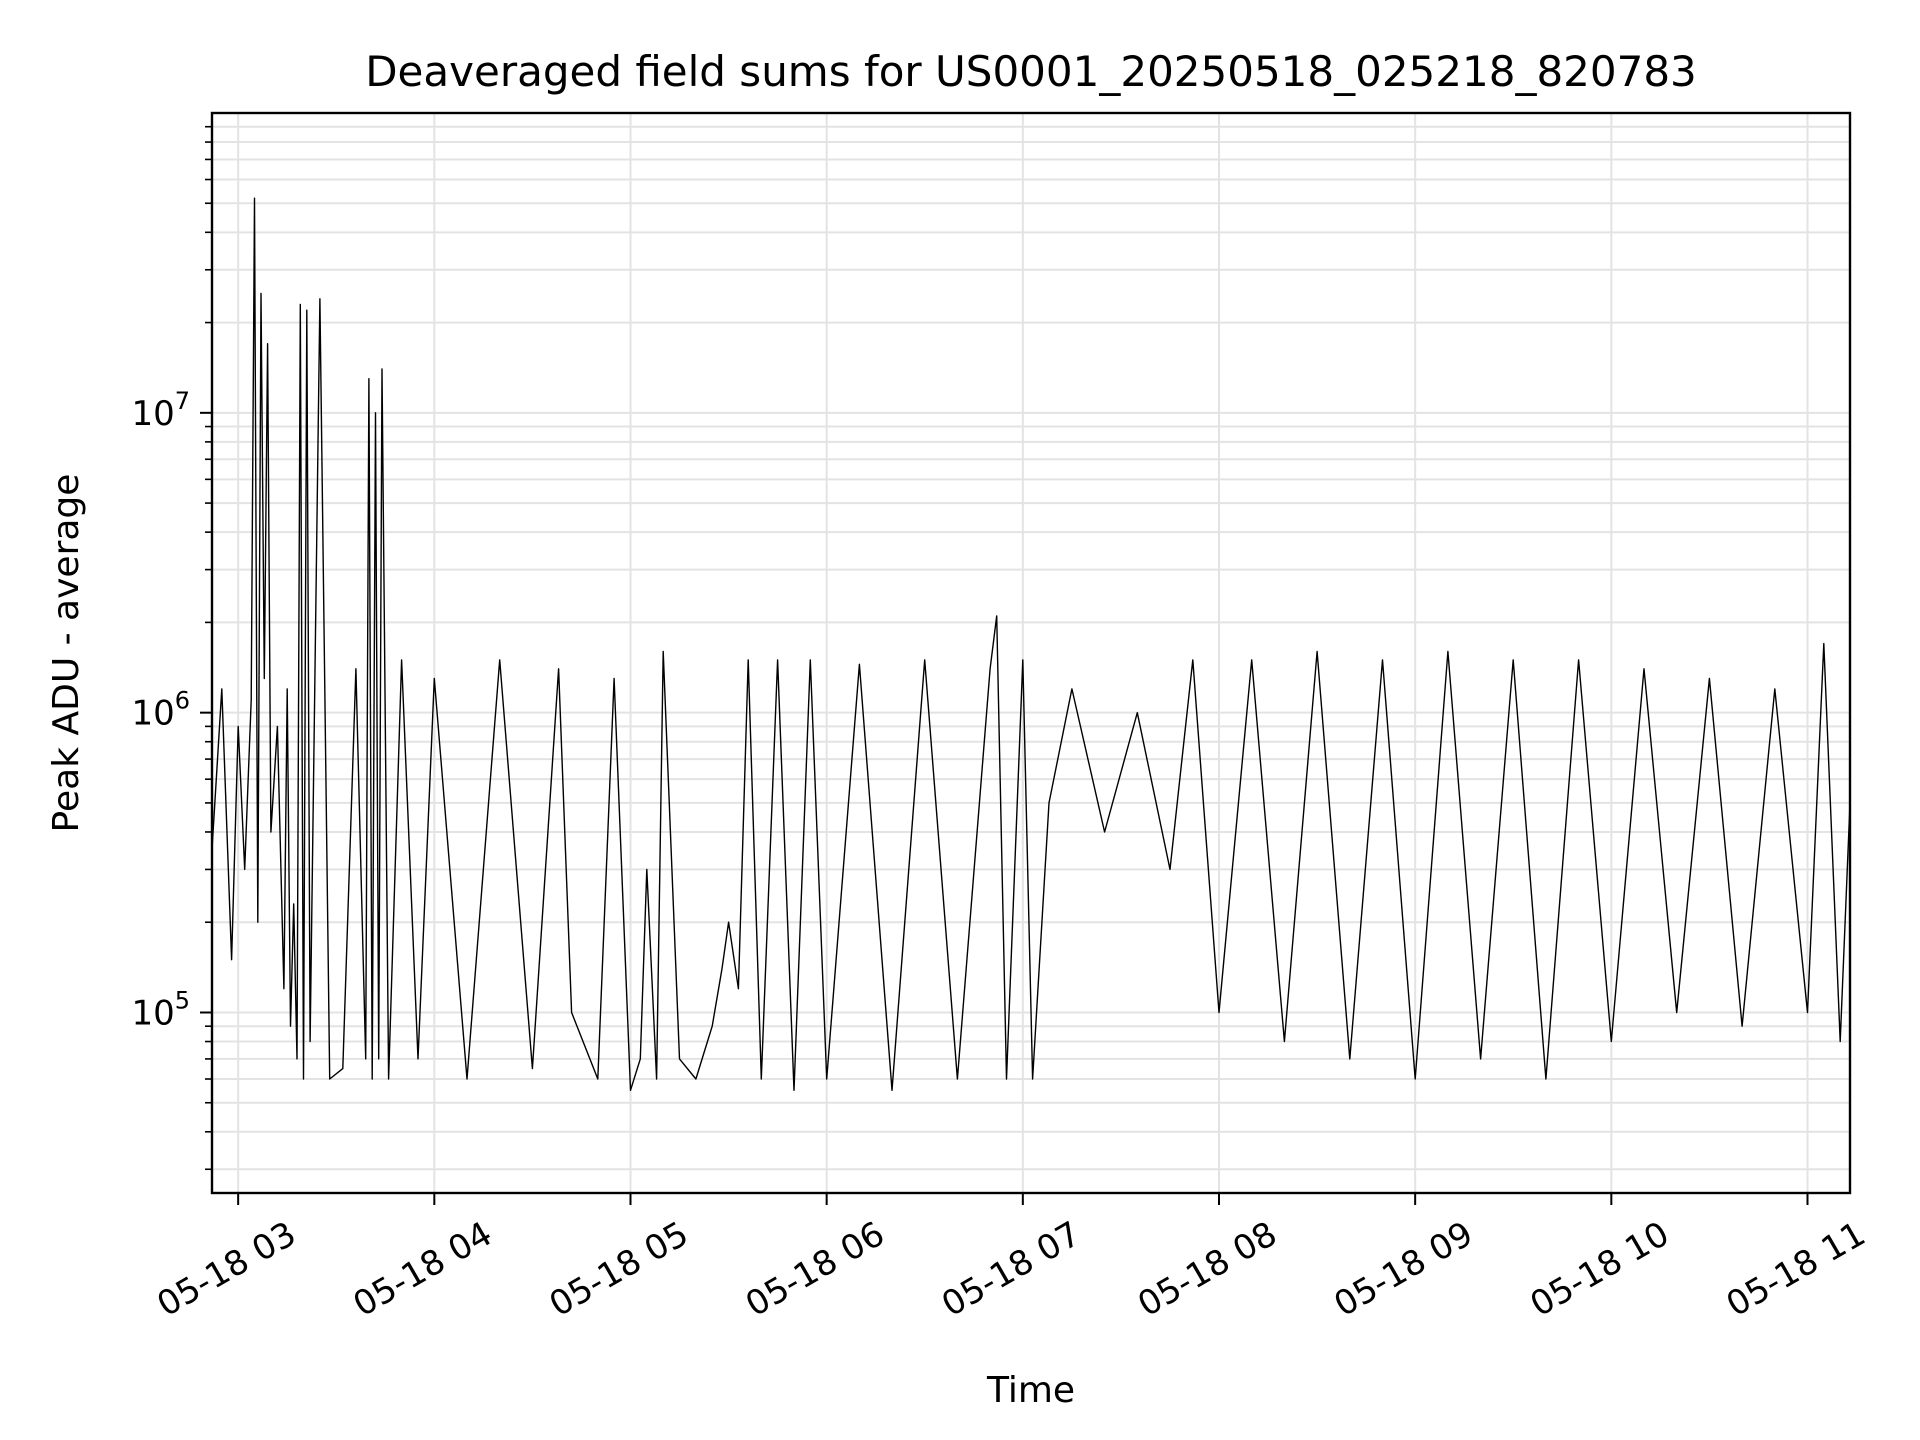 The width and height of the screenshot is (1920, 1440). What do you see at coordinates (66, 653) in the screenshot?
I see `y-axis-label: Peak ADU - average` at bounding box center [66, 653].